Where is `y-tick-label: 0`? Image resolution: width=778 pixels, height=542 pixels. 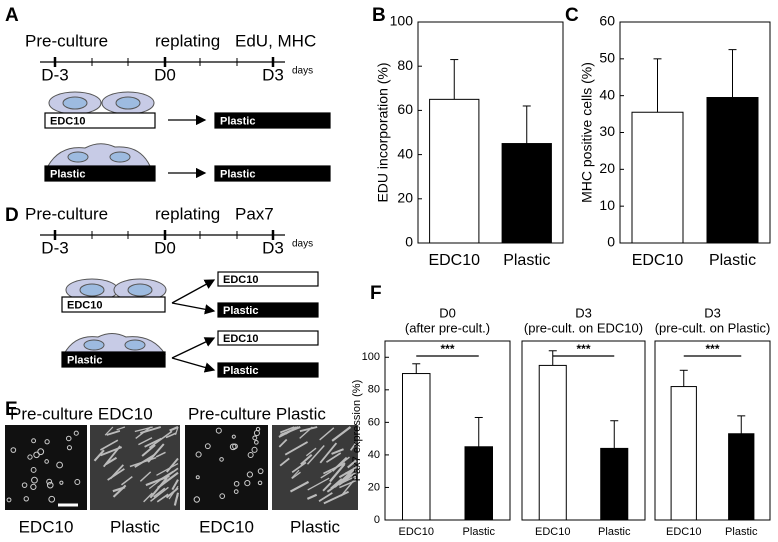
y-tick-label: 0 is located at coordinates (409, 242).